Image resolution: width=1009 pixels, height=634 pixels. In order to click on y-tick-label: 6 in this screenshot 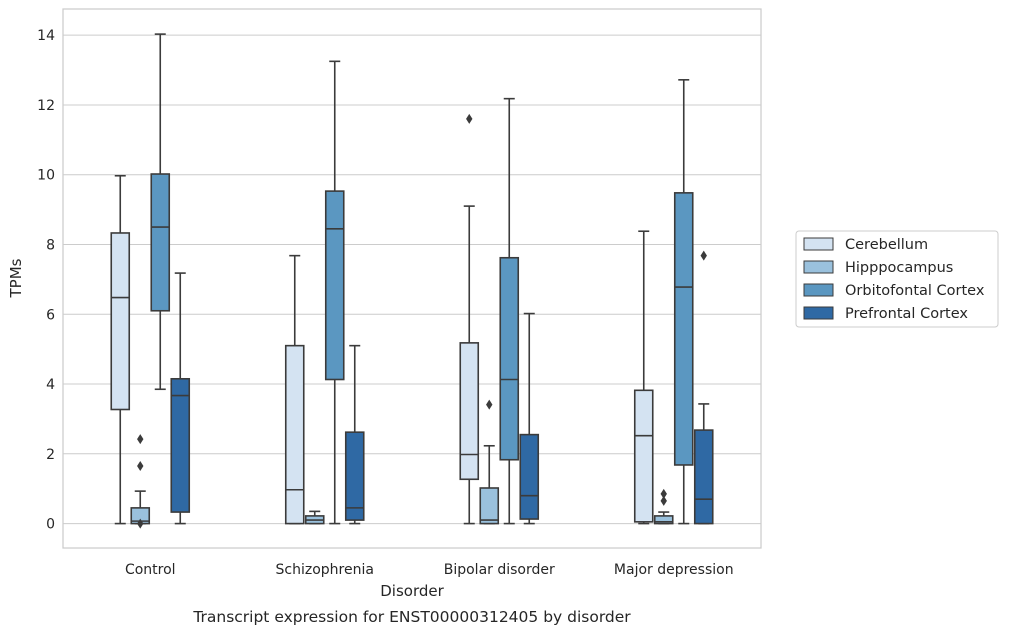, I will do `click(50, 315)`.